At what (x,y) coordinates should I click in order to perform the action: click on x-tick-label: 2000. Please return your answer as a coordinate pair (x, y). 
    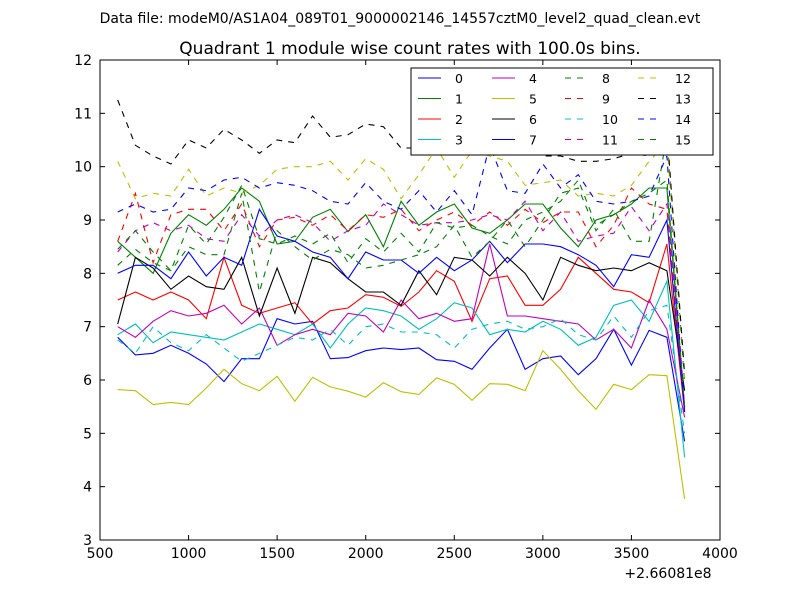
    Looking at the image, I should click on (366, 554).